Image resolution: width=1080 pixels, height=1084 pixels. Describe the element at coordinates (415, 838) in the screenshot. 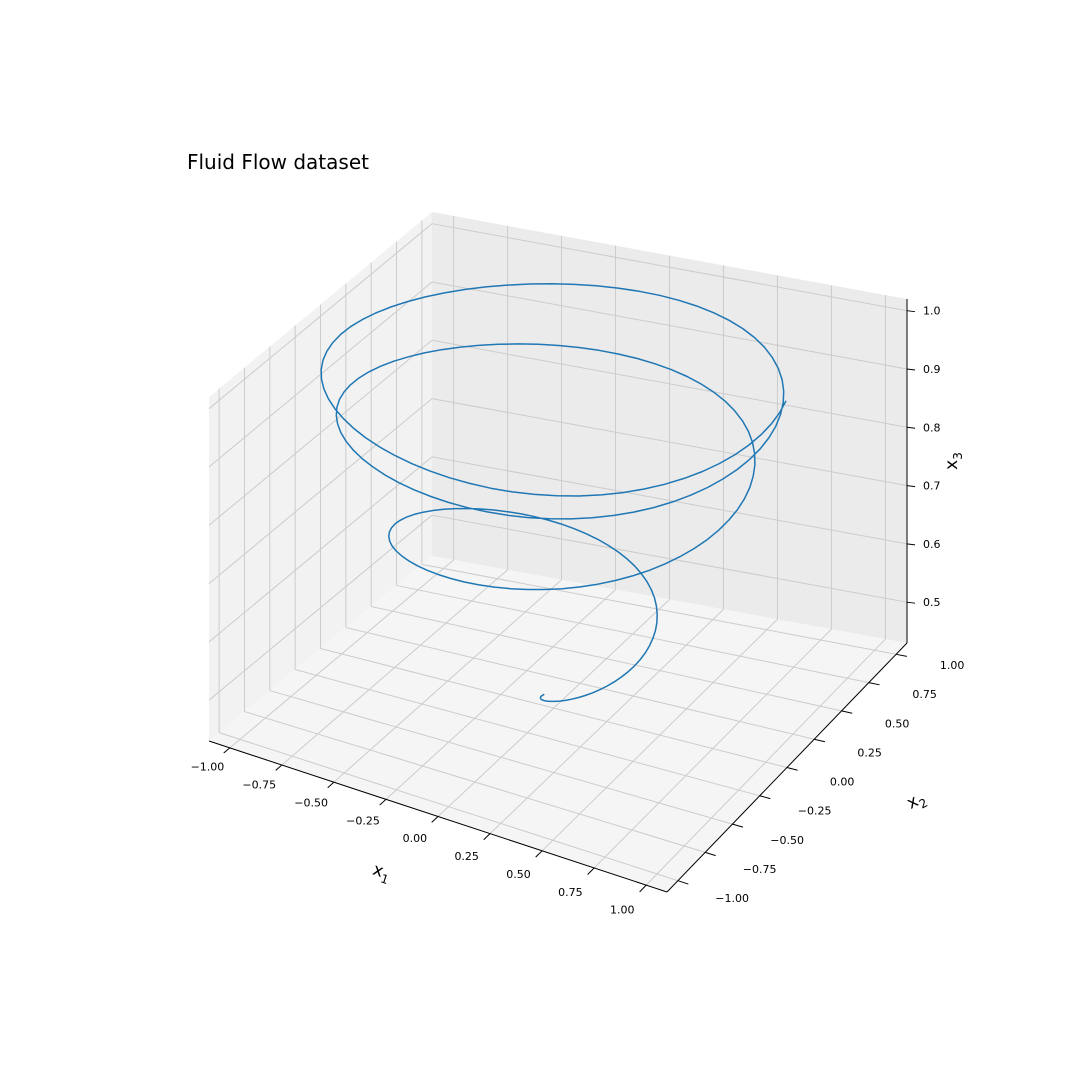

I see `x-tick-label: 0.00` at that location.